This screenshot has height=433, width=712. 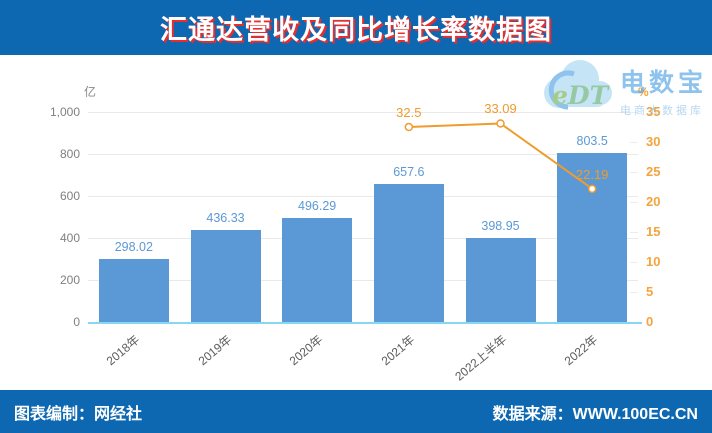 I want to click on left-axis-tick-label: 600, so click(x=69, y=196).